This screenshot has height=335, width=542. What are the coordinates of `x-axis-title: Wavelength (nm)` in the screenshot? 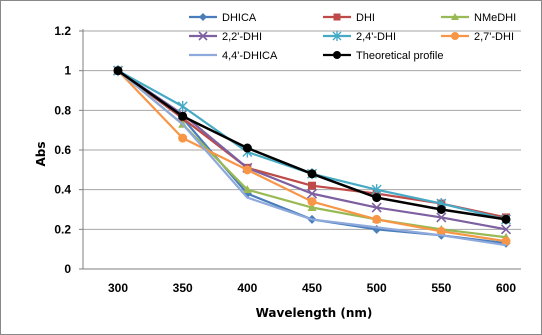 It's located at (314, 313).